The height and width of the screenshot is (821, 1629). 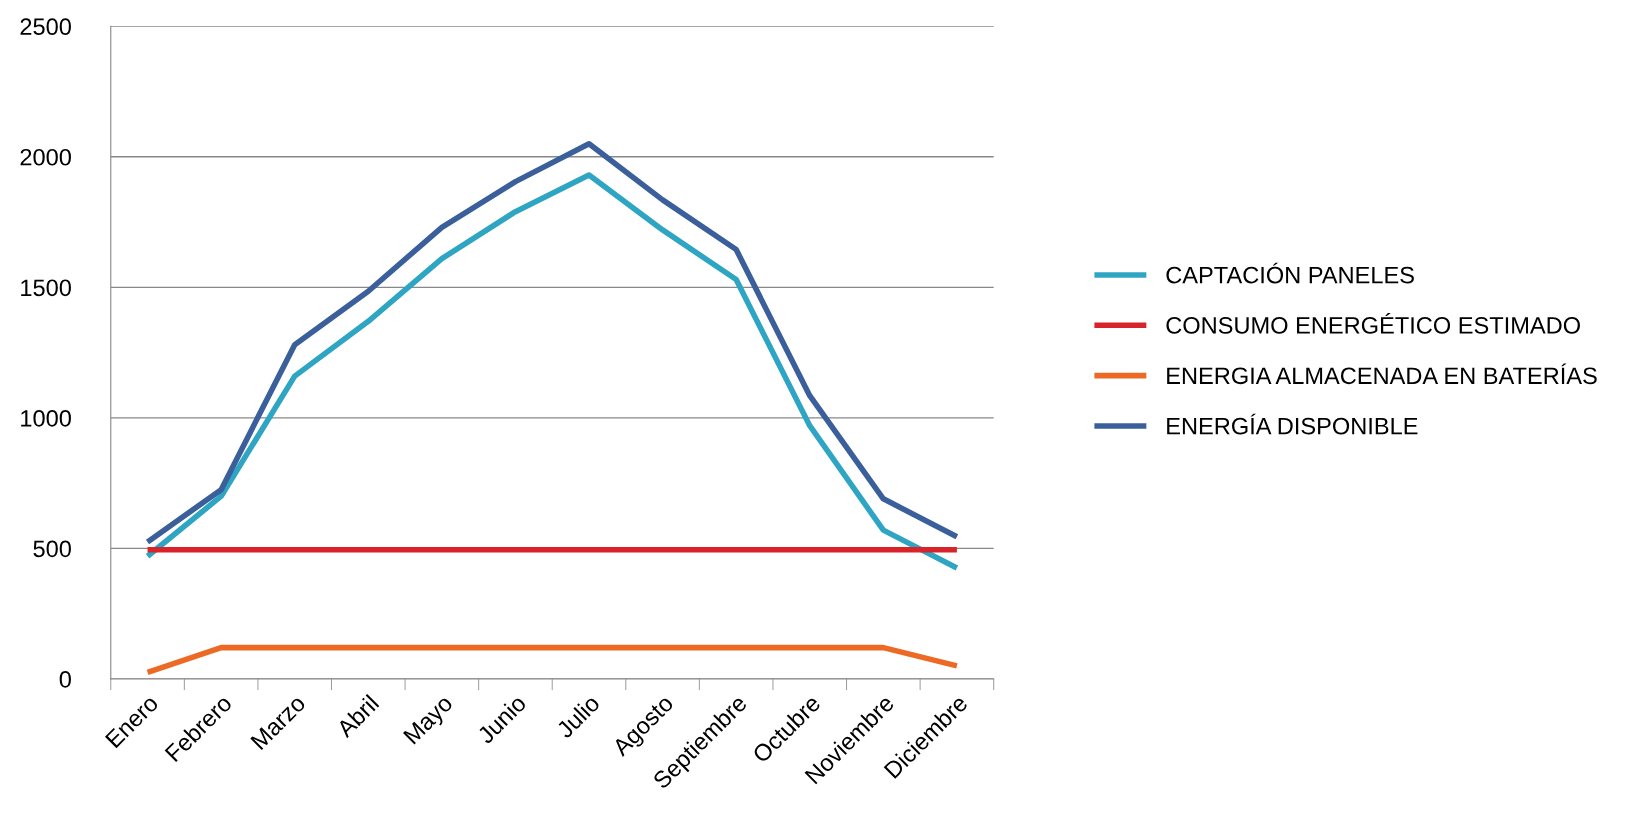 I want to click on y-tick-label: 2500, so click(x=45, y=27).